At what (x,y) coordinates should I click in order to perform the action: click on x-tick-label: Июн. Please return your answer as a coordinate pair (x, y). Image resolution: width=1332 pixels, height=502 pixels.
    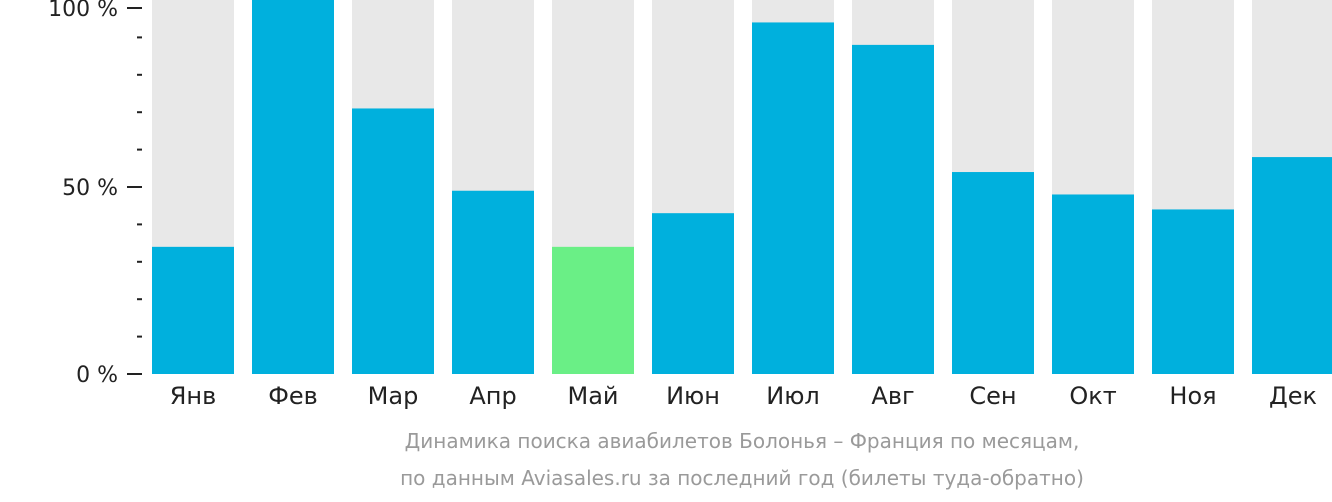
    Looking at the image, I should click on (693, 396).